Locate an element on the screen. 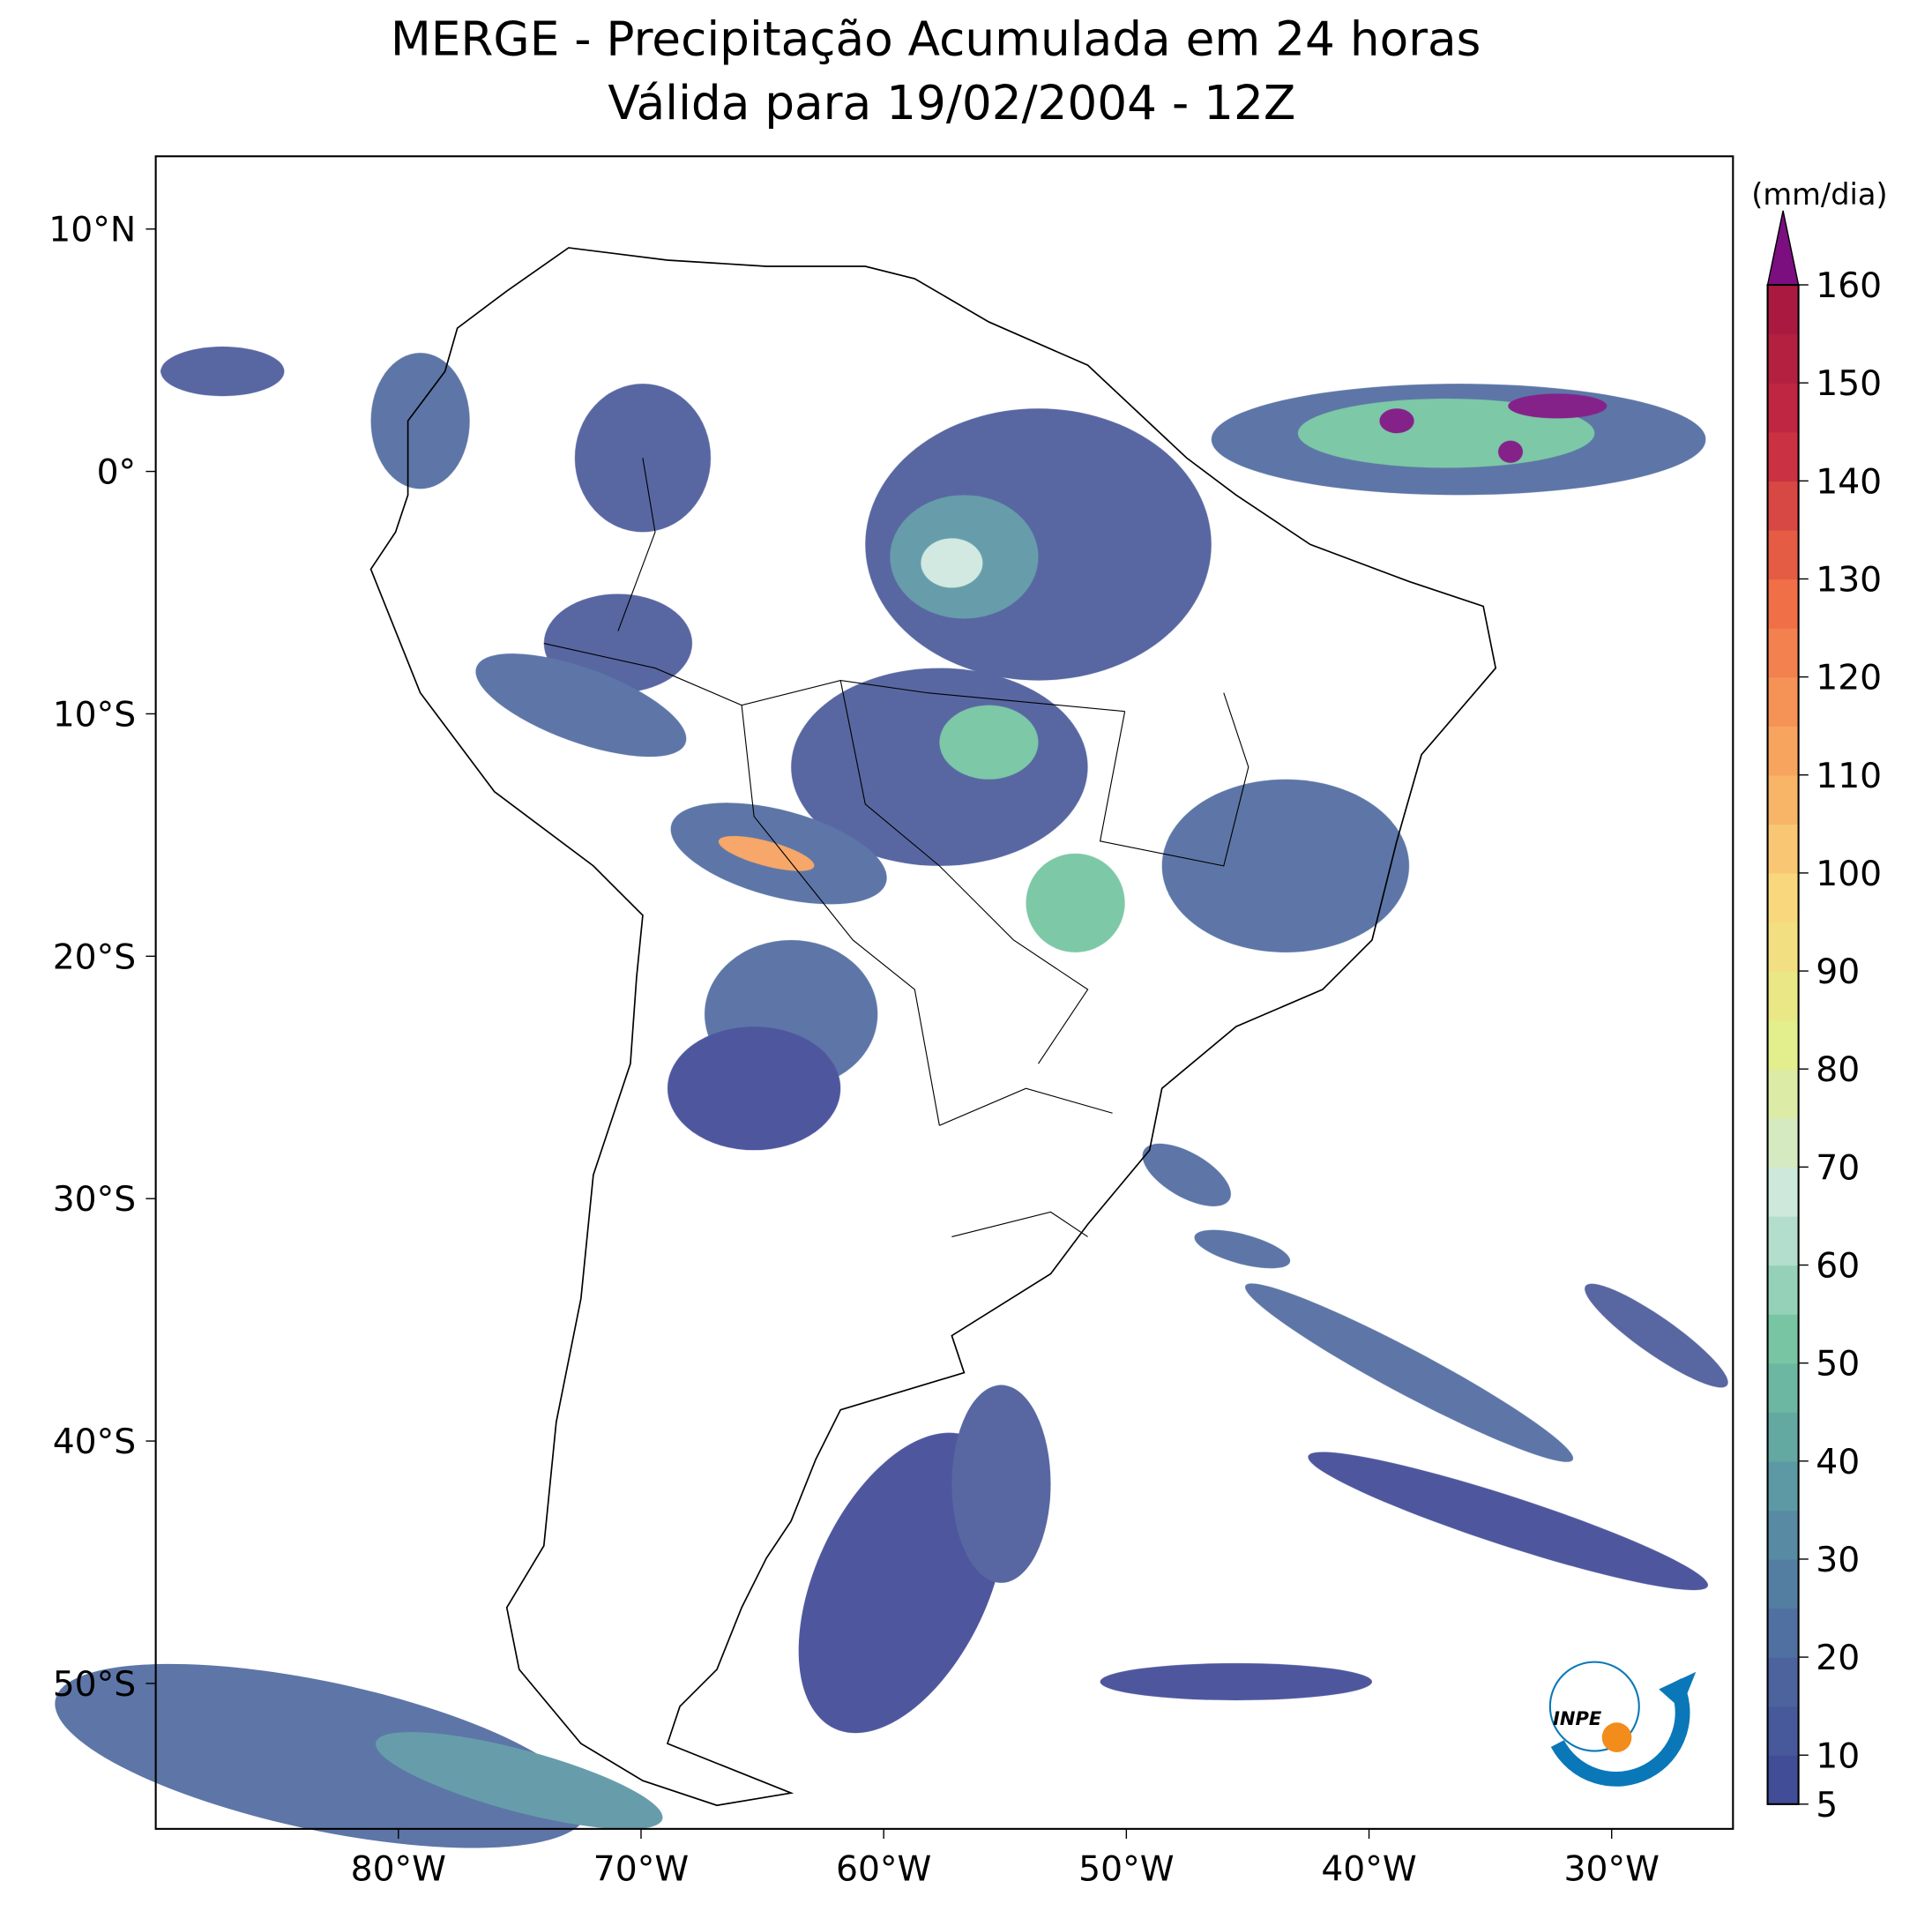  colorbar-tick-label: 70 is located at coordinates (1838, 1168).